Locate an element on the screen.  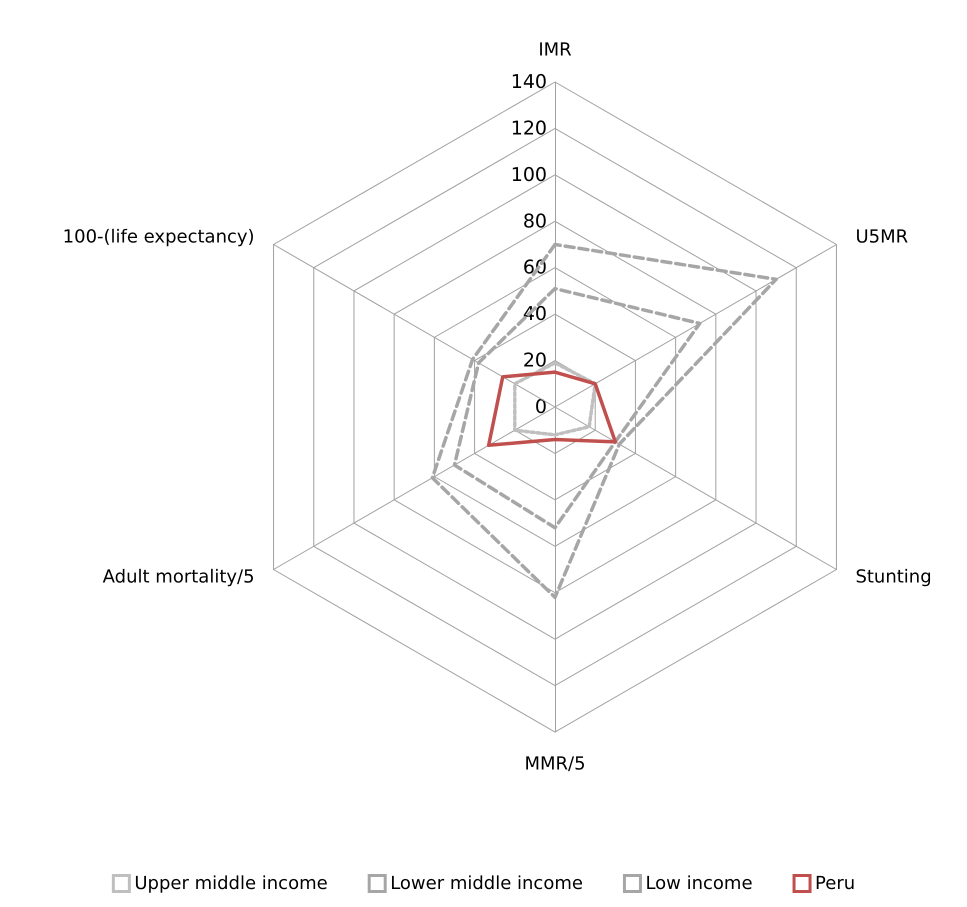
spoke-label: Stunting is located at coordinates (893, 577).